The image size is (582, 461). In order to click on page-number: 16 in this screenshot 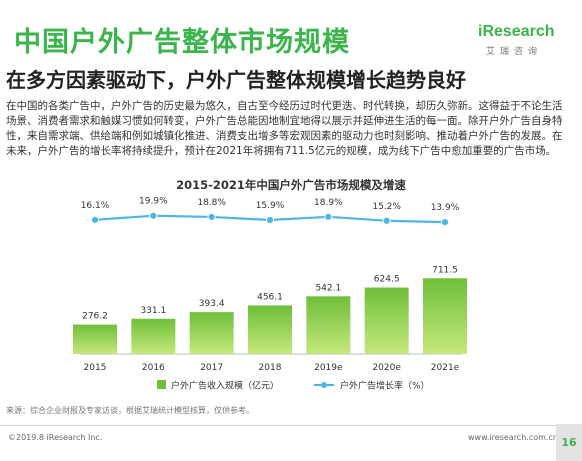, I will do `click(569, 442)`.